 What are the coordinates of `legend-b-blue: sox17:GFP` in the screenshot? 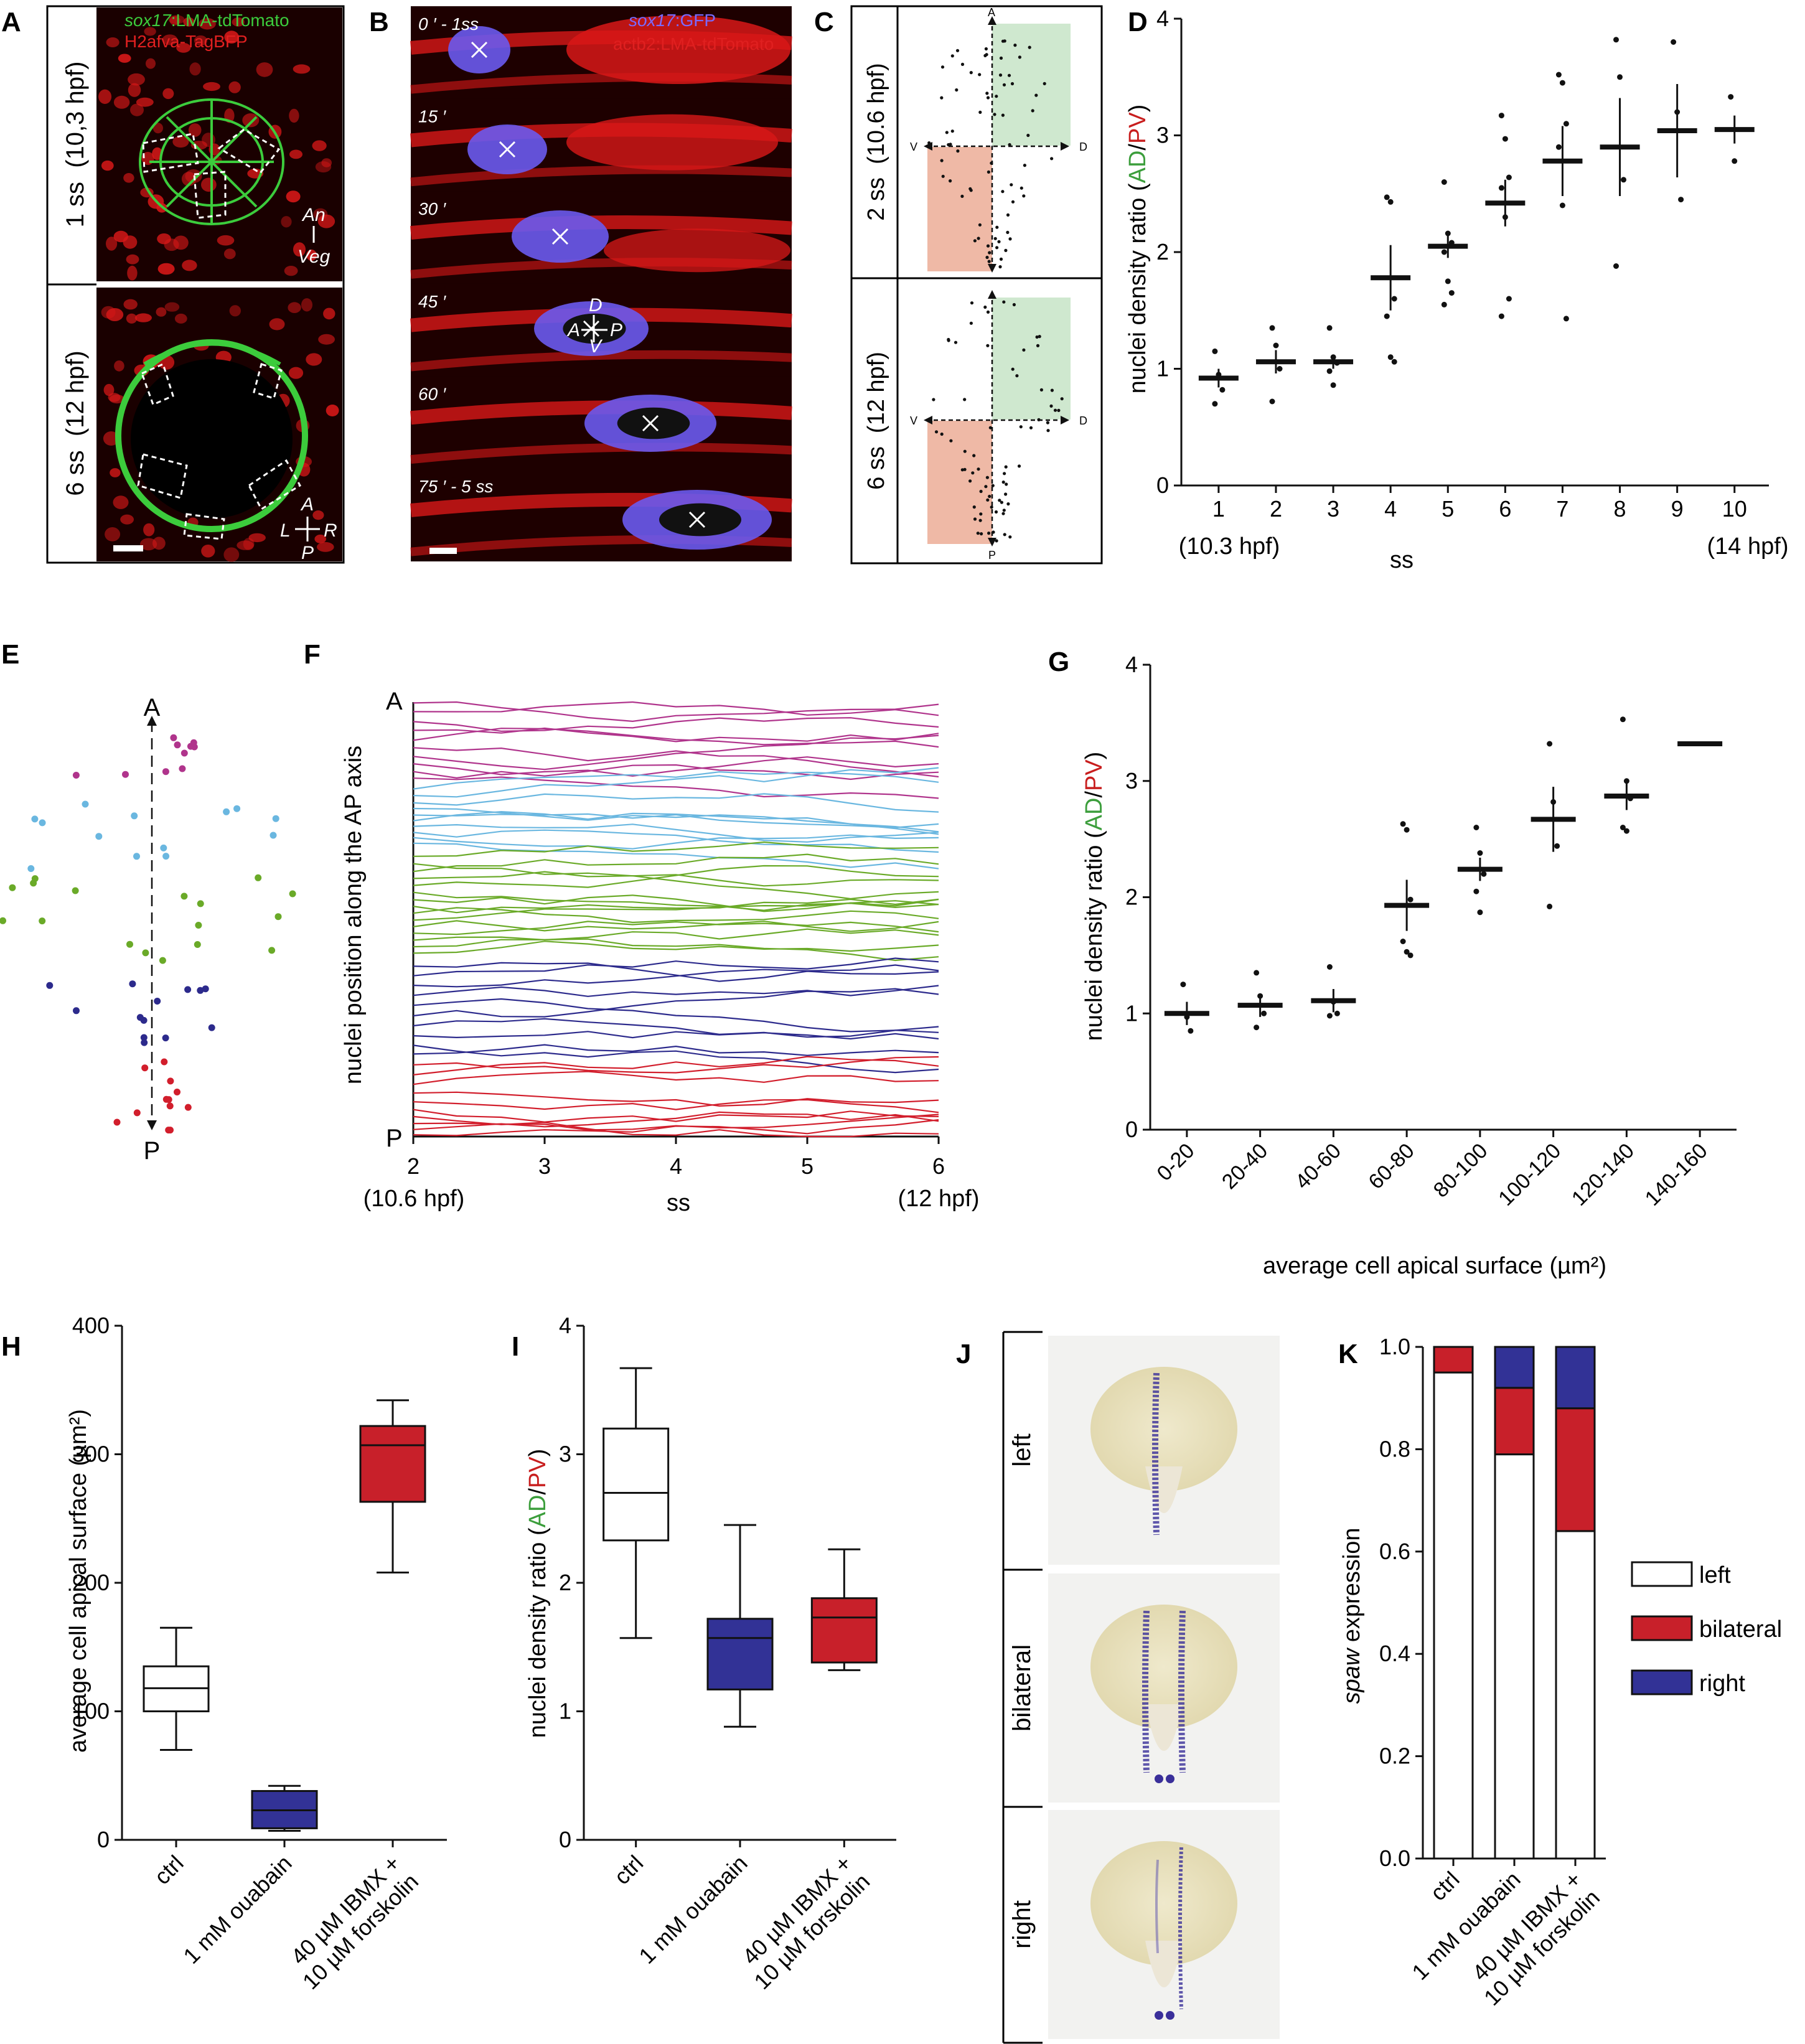 It's located at (672, 21).